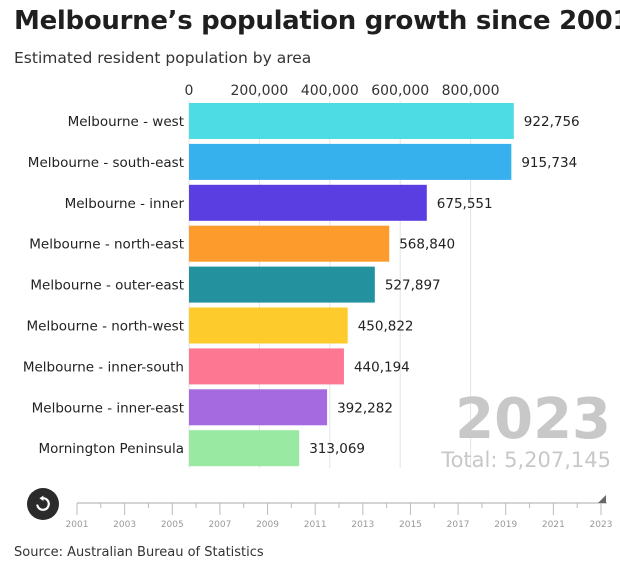  I want to click on timeline-year-label: 2015, so click(410, 525).